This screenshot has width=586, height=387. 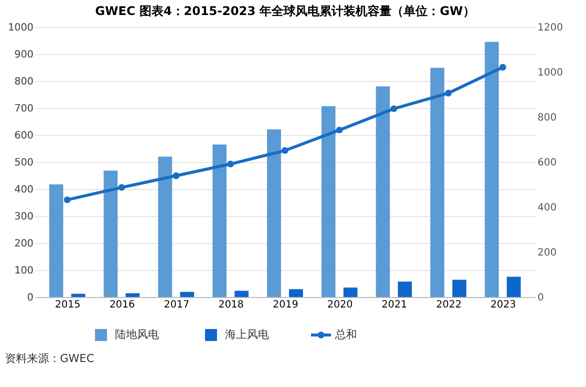 I want to click on x-tick-label: 2021, so click(x=395, y=305).